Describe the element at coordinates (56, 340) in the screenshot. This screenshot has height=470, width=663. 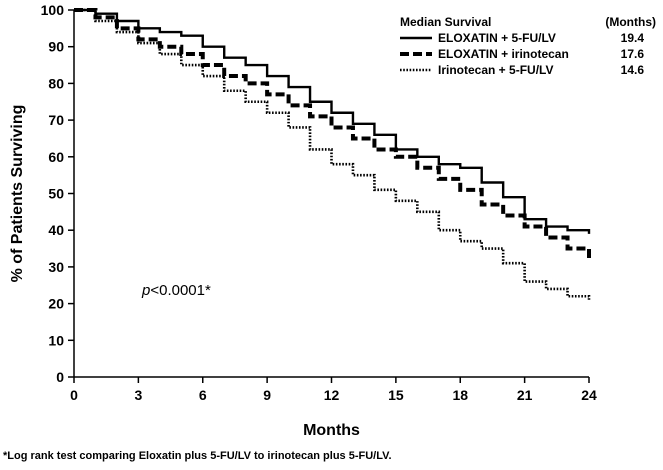
I see `y-tick-label: 10` at that location.